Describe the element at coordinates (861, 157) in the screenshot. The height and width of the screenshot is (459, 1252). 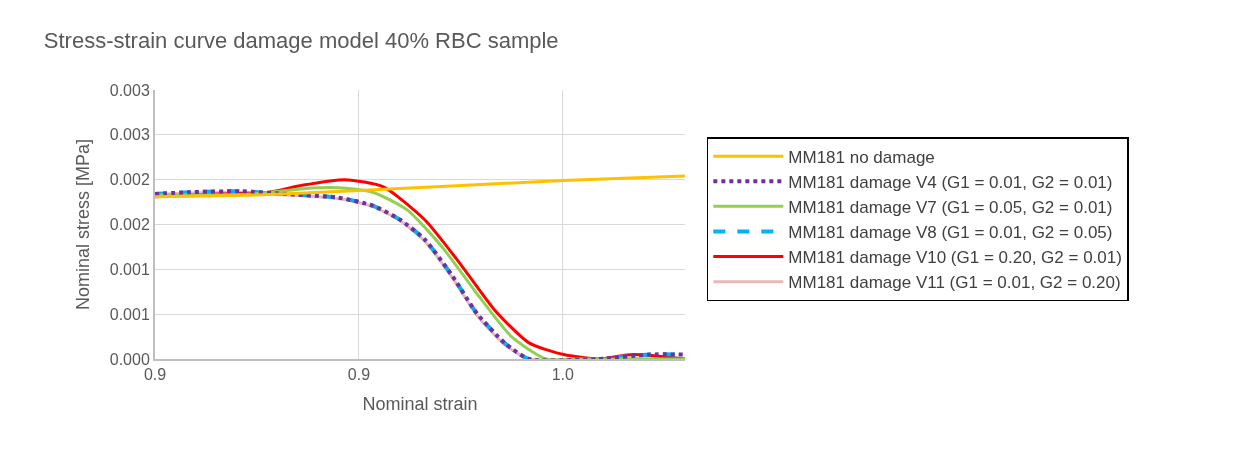
I see `legend-label: MM181 no damage` at that location.